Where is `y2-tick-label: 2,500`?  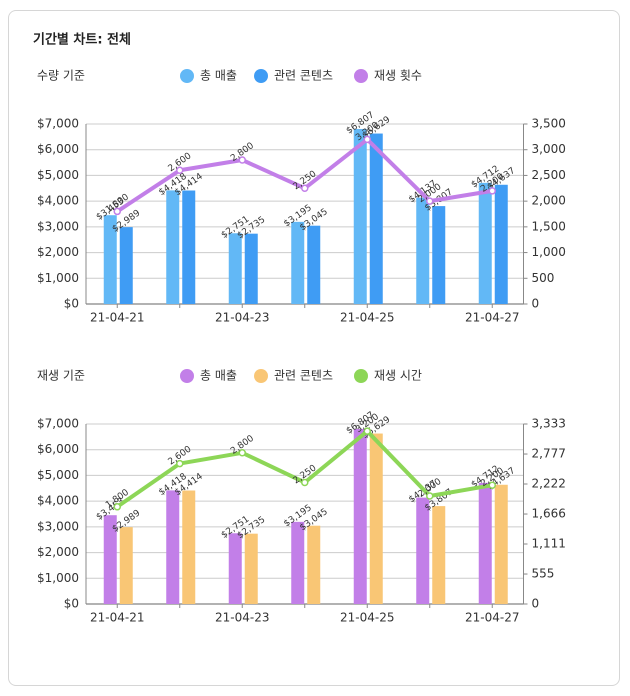
y2-tick-label: 2,500 is located at coordinates (549, 175).